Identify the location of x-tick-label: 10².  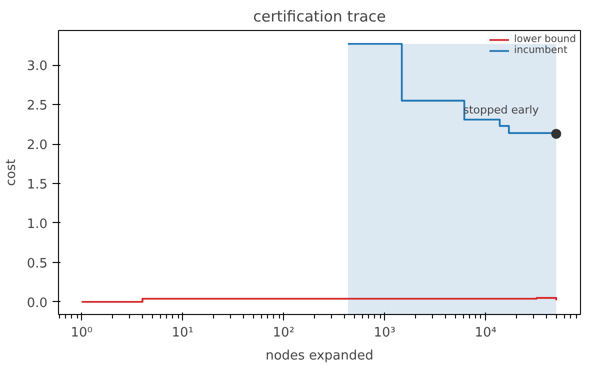
(283, 333).